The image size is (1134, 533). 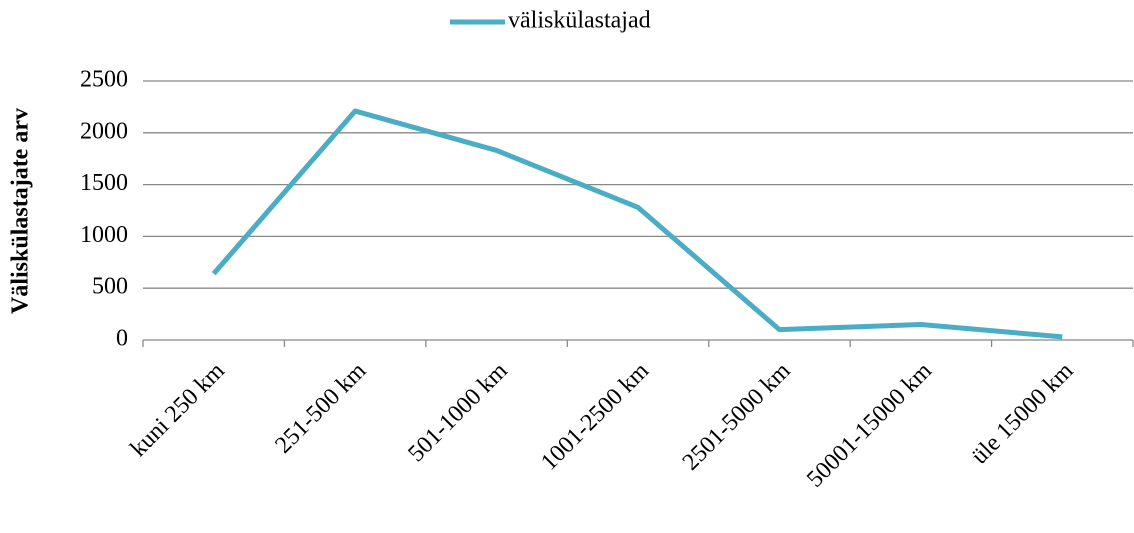 What do you see at coordinates (104, 183) in the screenshot?
I see `y-tick-label: 1500` at bounding box center [104, 183].